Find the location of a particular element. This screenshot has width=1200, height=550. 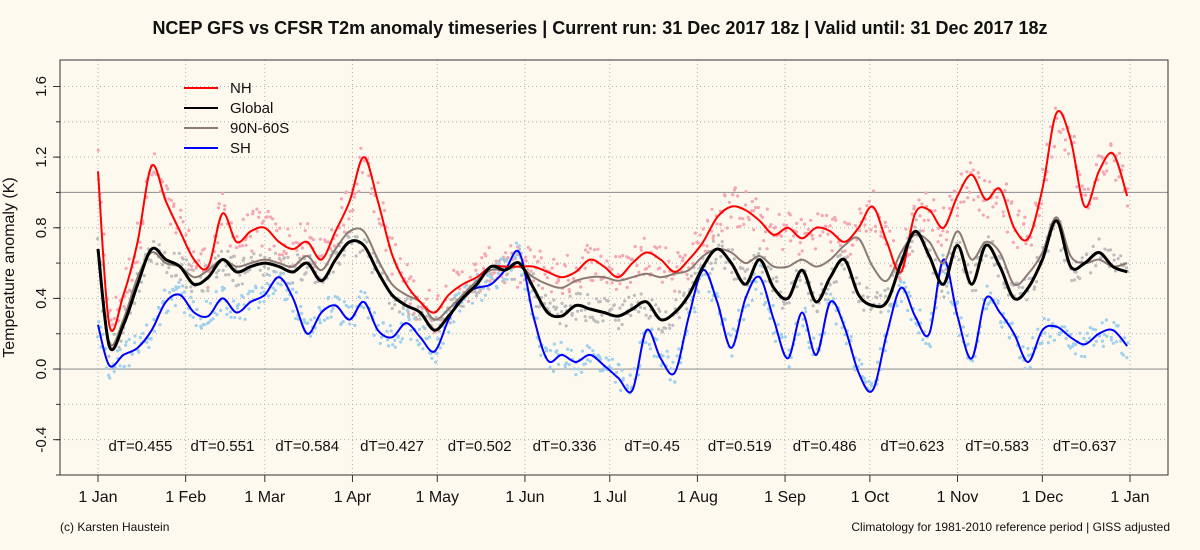

legend-label: SH is located at coordinates (240, 148).